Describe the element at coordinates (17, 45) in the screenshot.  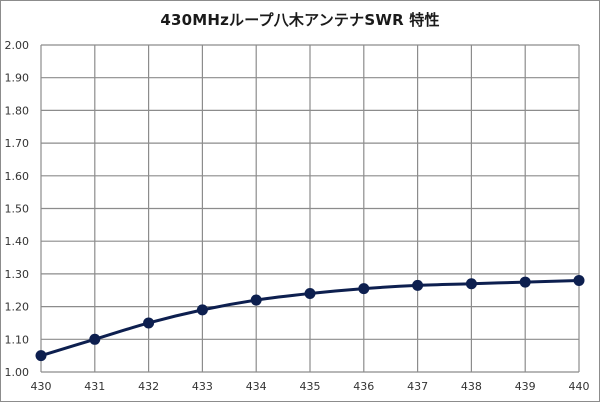
I see `y-tick-label: 2.00` at that location.